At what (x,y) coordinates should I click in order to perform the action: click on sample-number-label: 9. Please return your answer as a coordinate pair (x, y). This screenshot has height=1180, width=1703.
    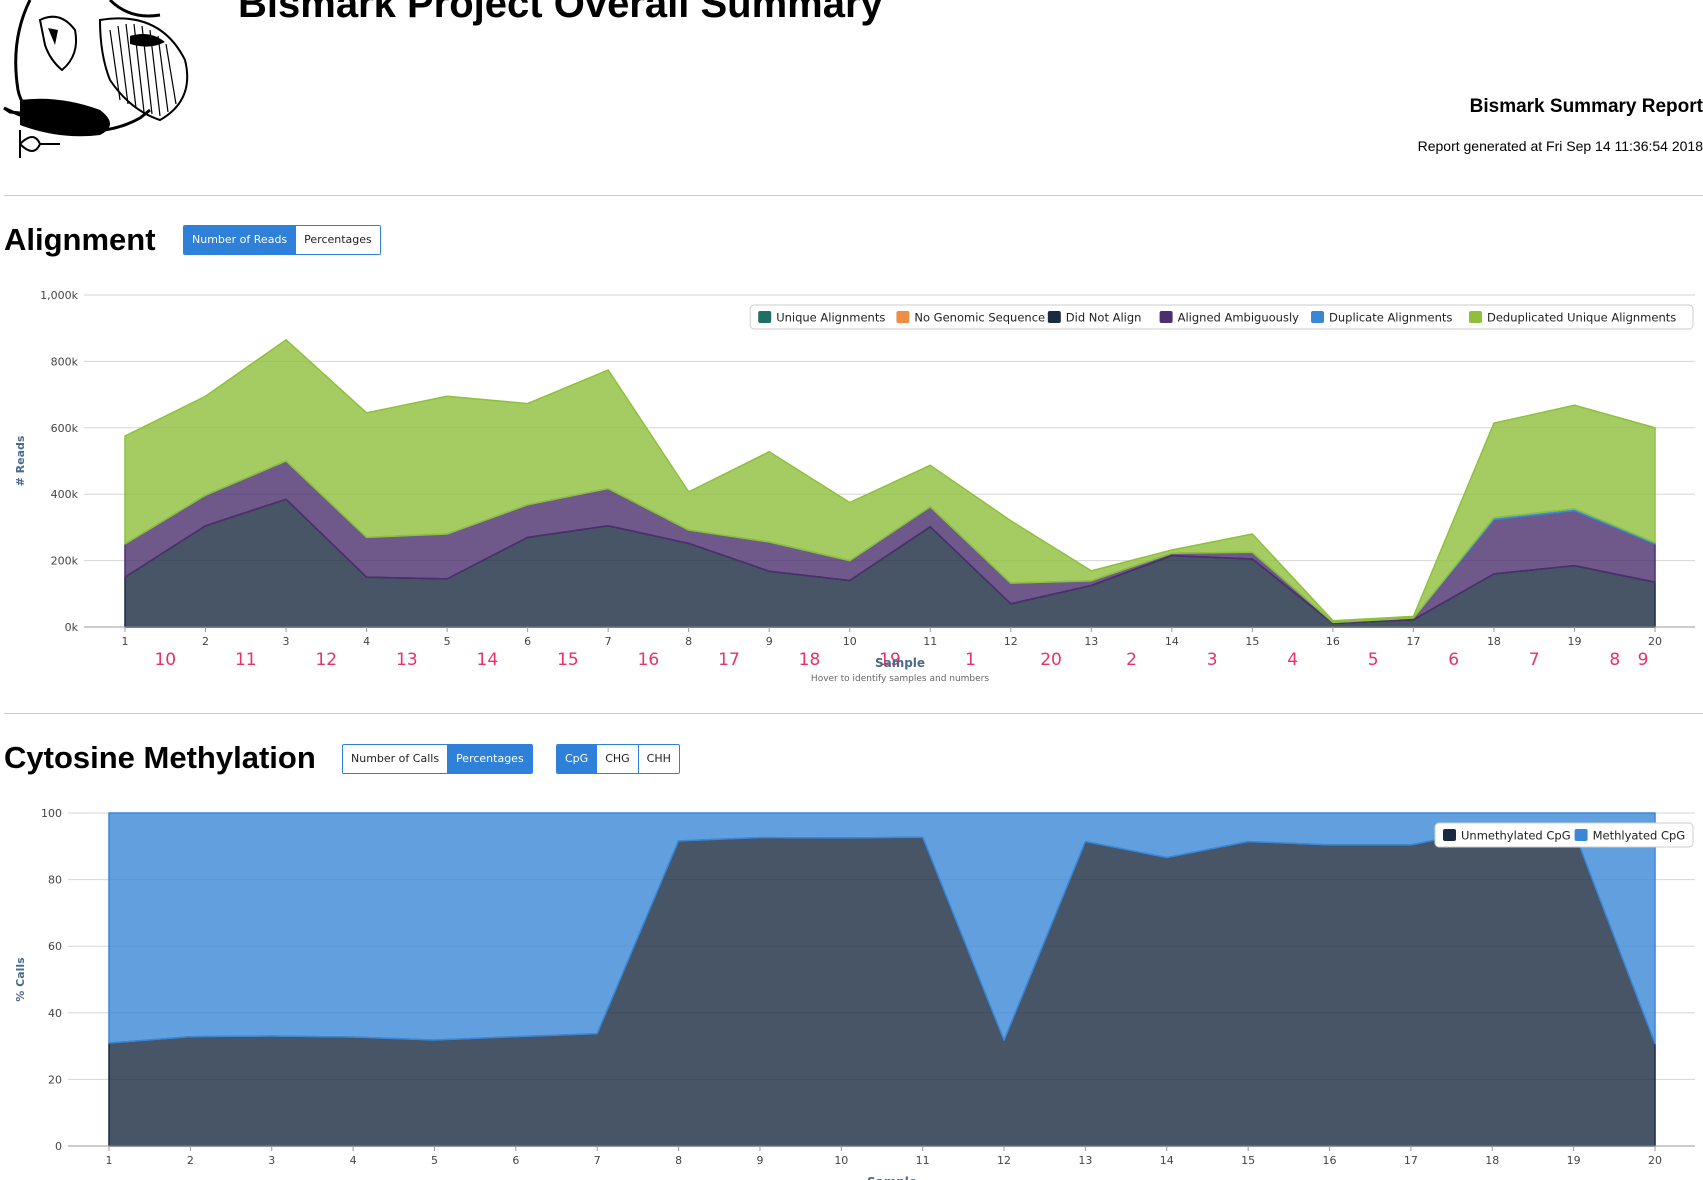
    Looking at the image, I should click on (1643, 660).